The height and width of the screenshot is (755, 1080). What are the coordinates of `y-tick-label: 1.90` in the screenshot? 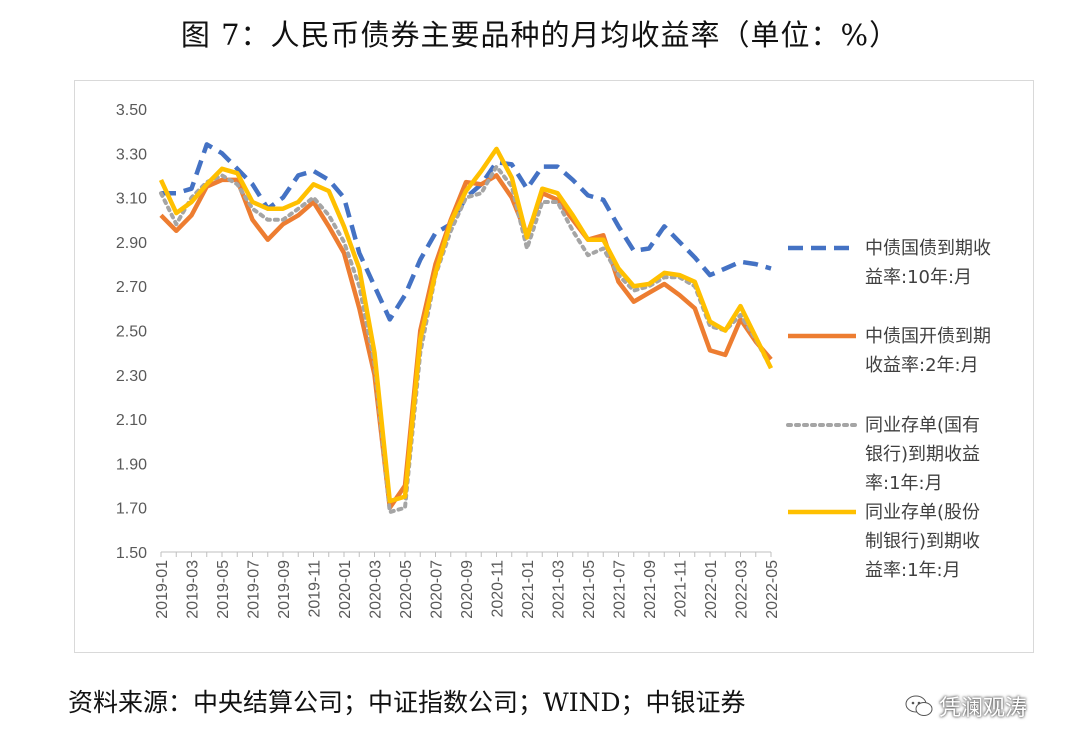 It's located at (131, 464).